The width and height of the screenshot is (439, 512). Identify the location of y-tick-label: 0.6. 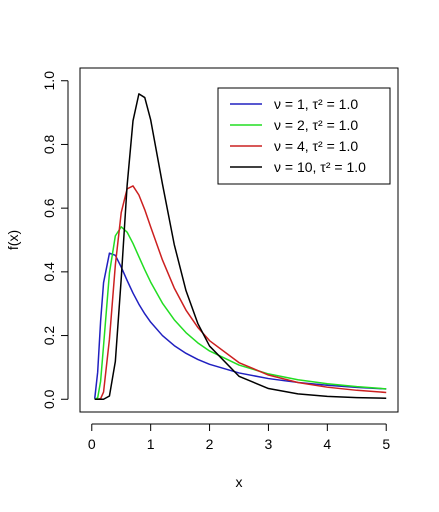
(49, 208).